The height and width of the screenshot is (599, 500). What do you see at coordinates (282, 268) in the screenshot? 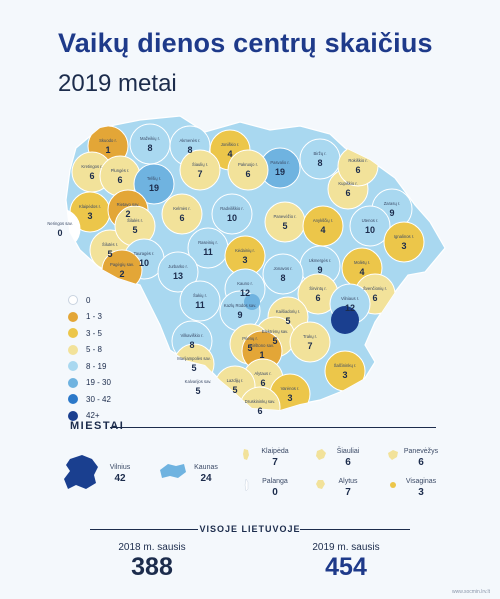
I see `municipality-name: Jonavos r.` at bounding box center [282, 268].